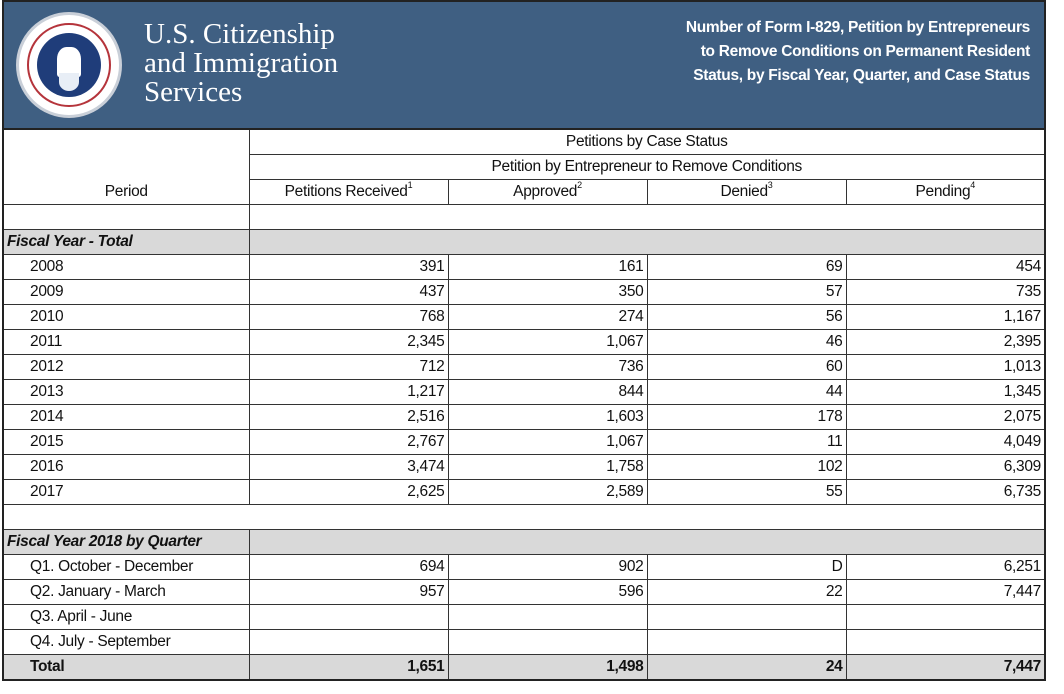  I want to click on table-row: 2008 391 161 69 454, so click(524, 267).